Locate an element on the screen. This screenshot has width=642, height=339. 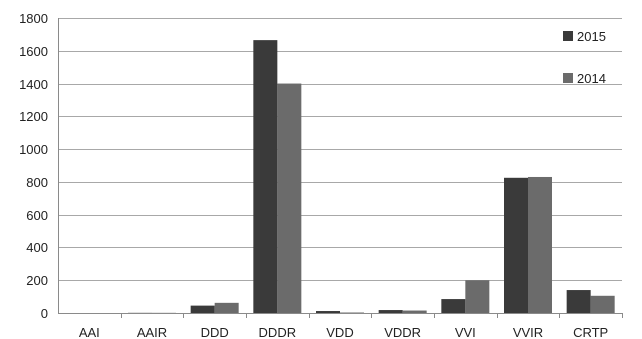
y-tick-label: 1600 is located at coordinates (33, 51).